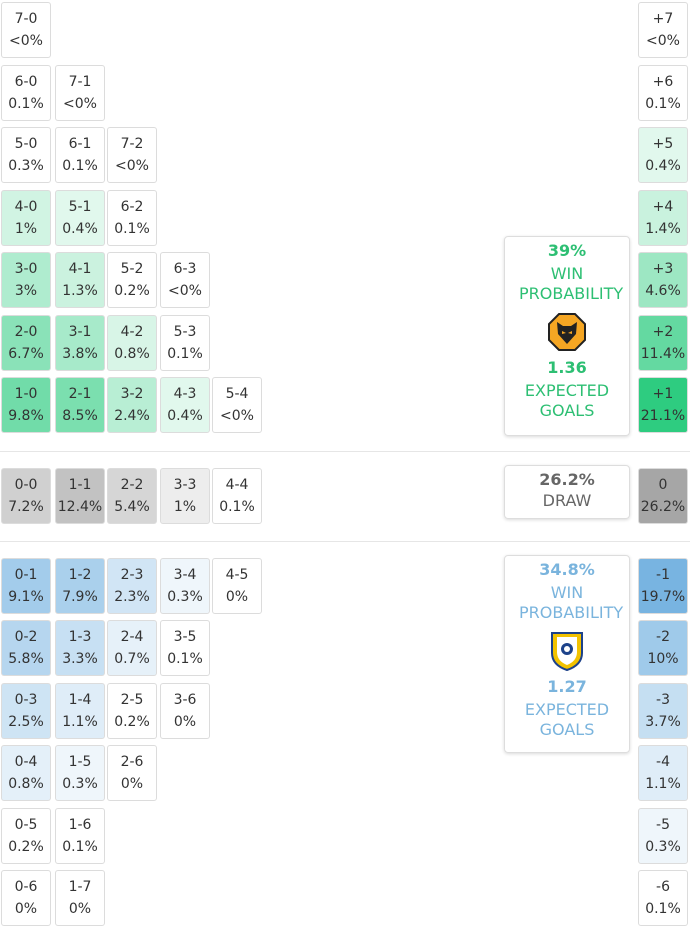 This screenshot has height=930, width=690. I want to click on probability: 6.7%, so click(26, 353).